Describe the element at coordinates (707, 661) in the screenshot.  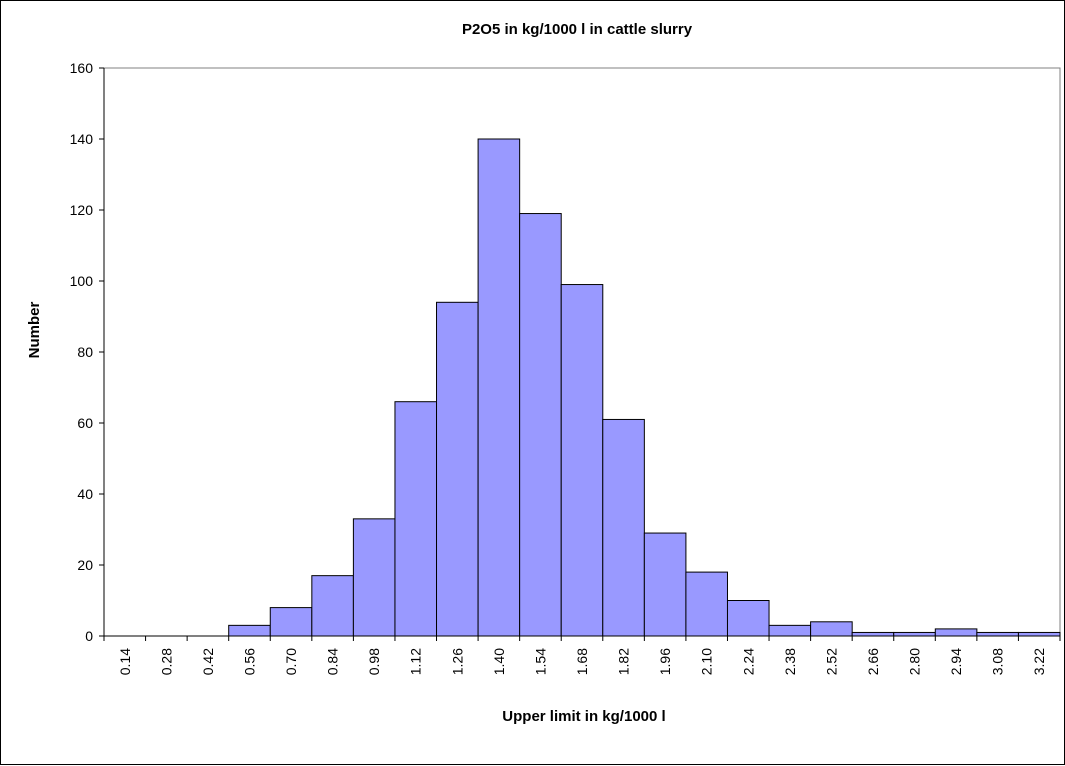
I see `x-tick-label: 2.10` at that location.